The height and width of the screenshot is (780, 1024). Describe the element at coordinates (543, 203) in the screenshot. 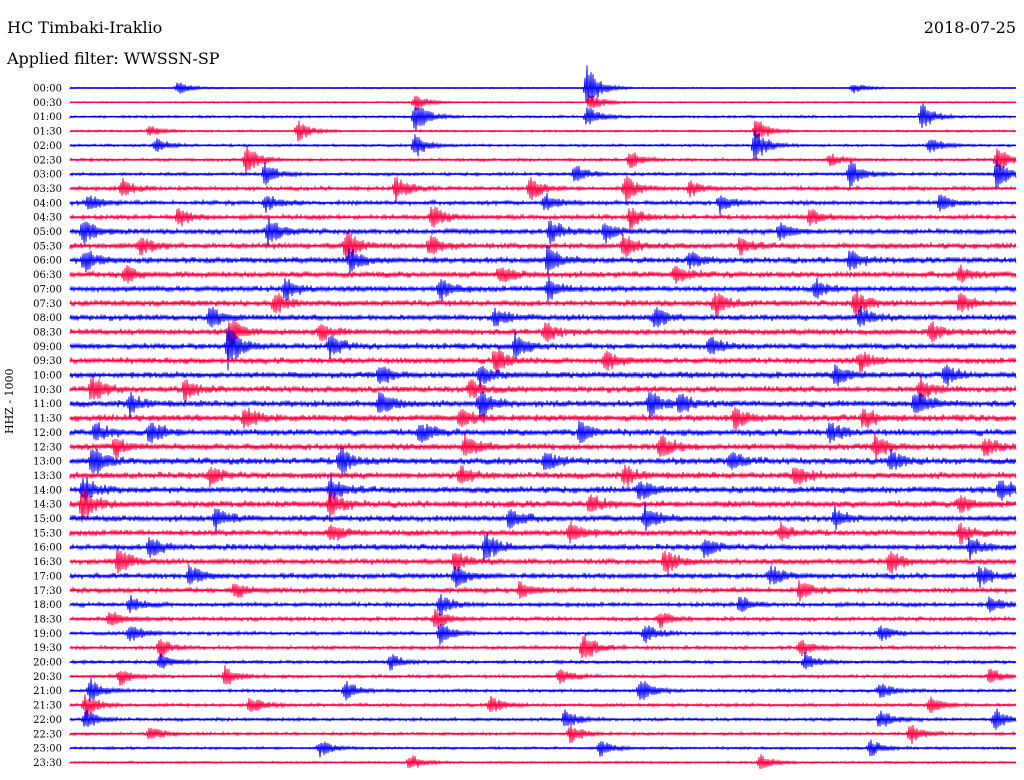

I see `trace-row-04:00` at that location.